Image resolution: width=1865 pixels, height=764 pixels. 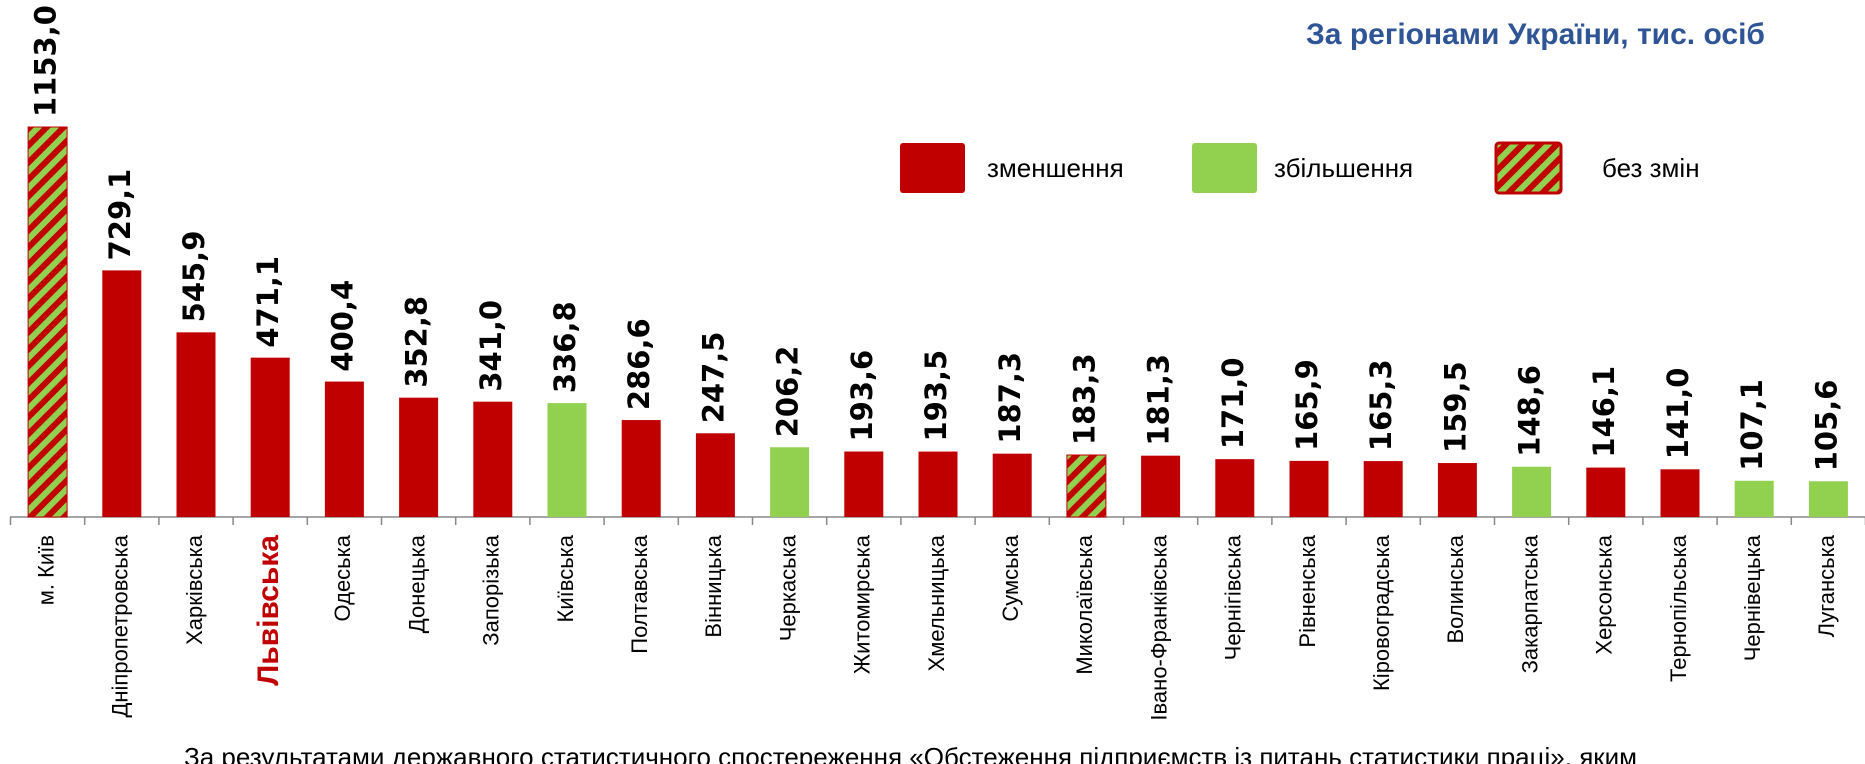 What do you see at coordinates (639, 364) in the screenshot?
I see `value-label: 286,6` at bounding box center [639, 364].